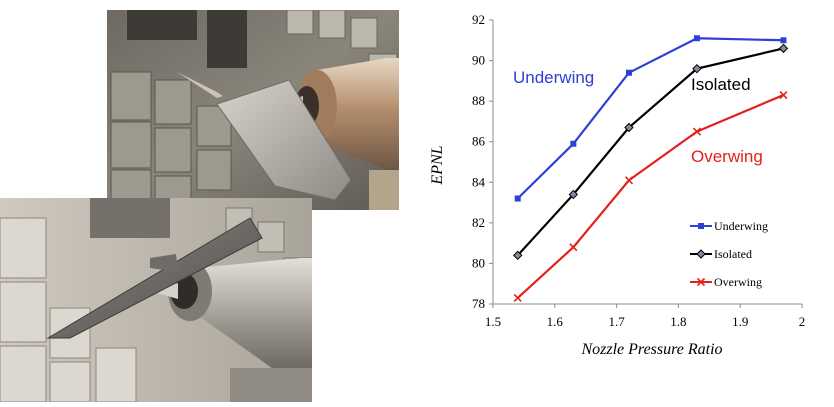  Describe the element at coordinates (616, 321) in the screenshot. I see `x-tick-label: 1.7` at that location.